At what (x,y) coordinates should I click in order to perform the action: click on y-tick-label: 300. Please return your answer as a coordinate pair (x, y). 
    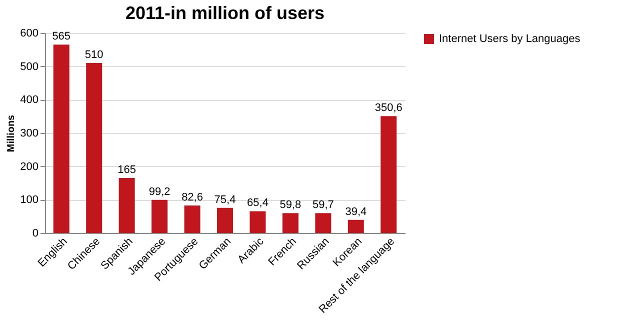
    Looking at the image, I should click on (29, 134).